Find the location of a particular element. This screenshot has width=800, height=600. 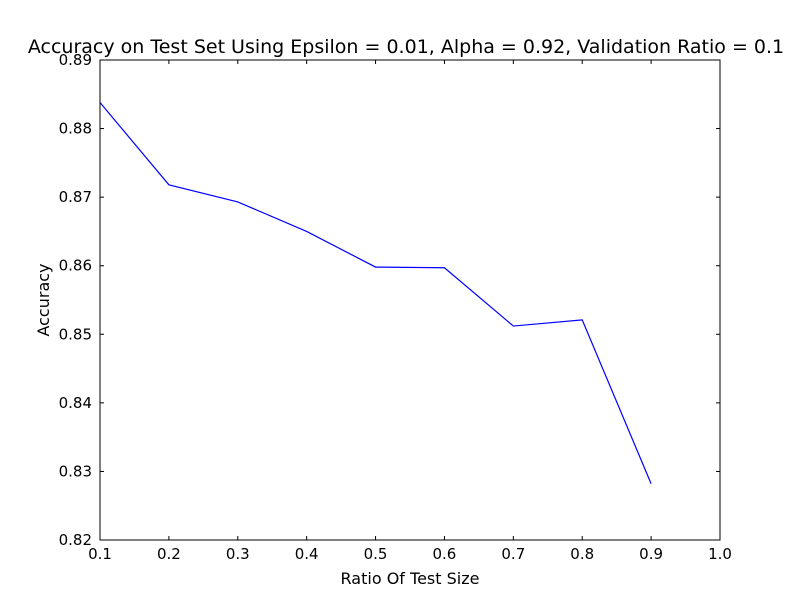

y-tick-label: 0.84 is located at coordinates (75, 403).